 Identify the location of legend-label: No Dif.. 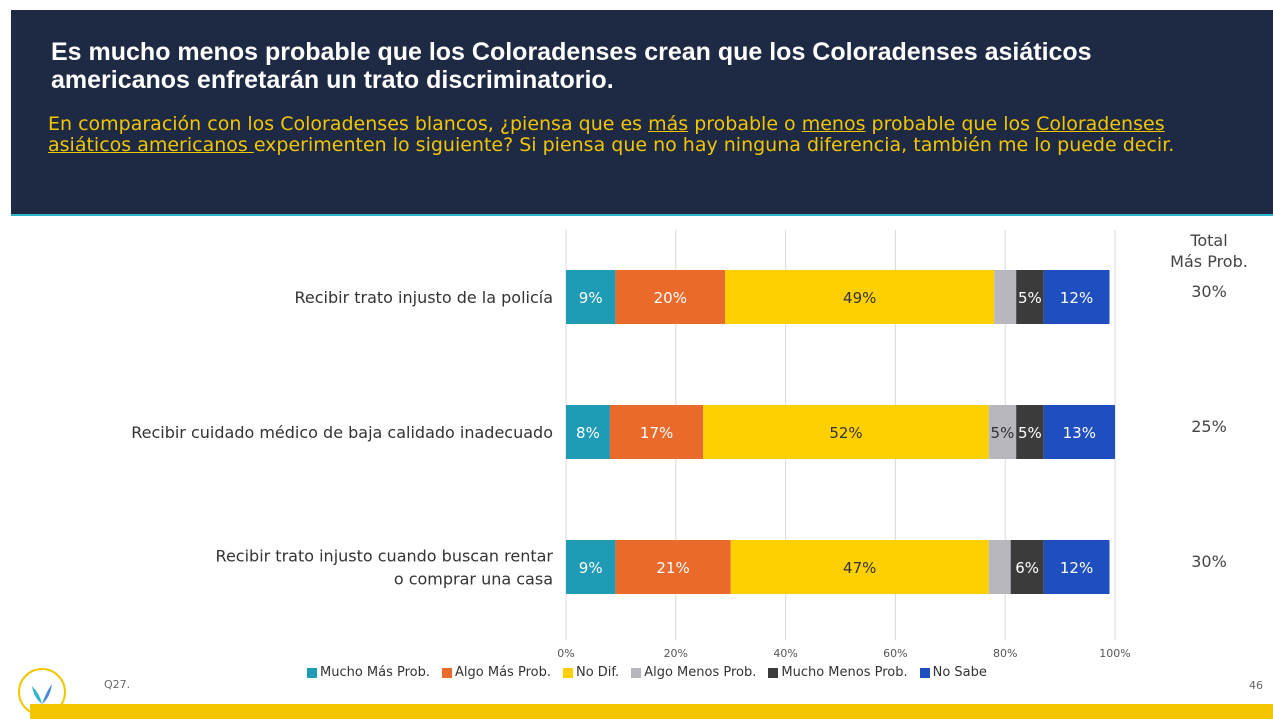
(597, 672).